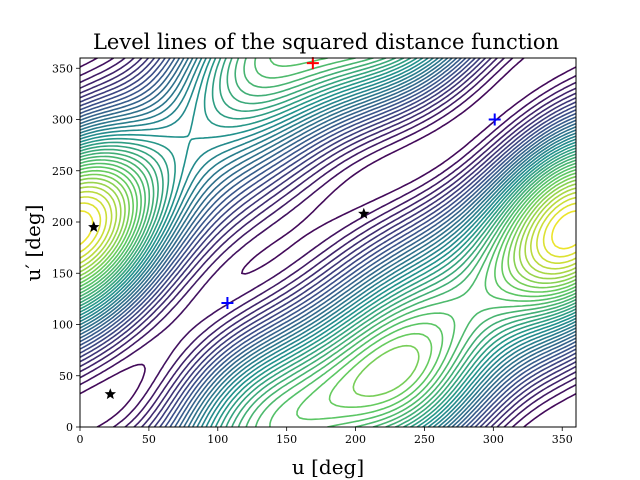 This screenshot has width=640, height=480. What do you see at coordinates (62, 325) in the screenshot?
I see `y-tick-label: 100` at bounding box center [62, 325].